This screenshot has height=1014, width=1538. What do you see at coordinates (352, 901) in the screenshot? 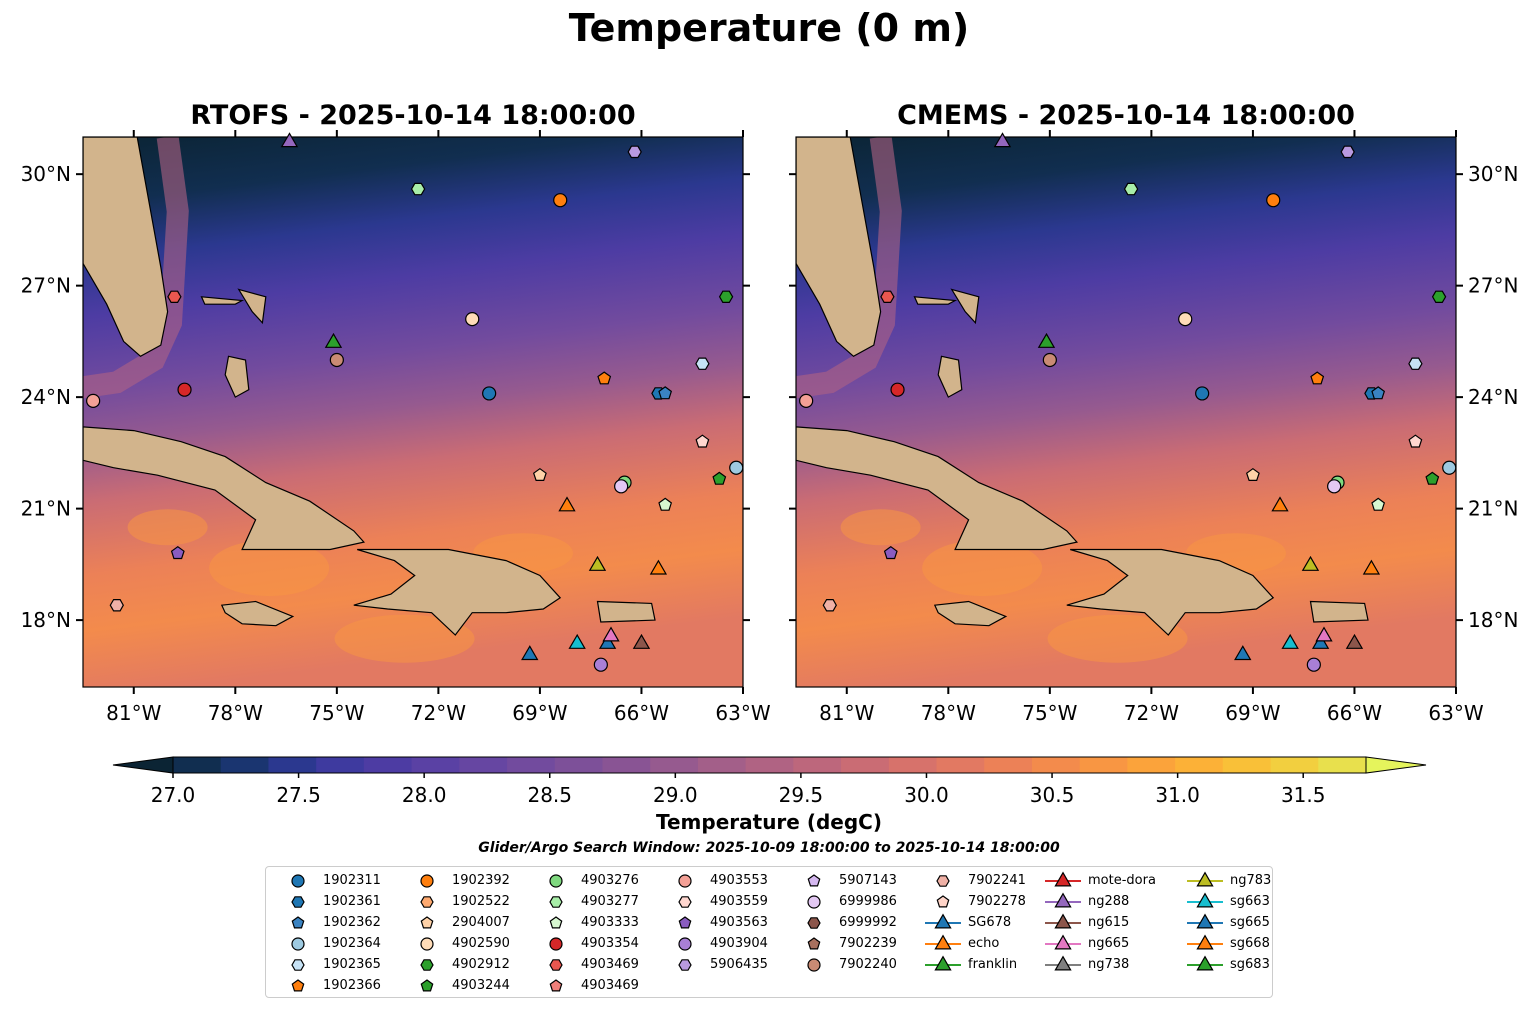
I see `legend-label: 1902361` at bounding box center [352, 901].